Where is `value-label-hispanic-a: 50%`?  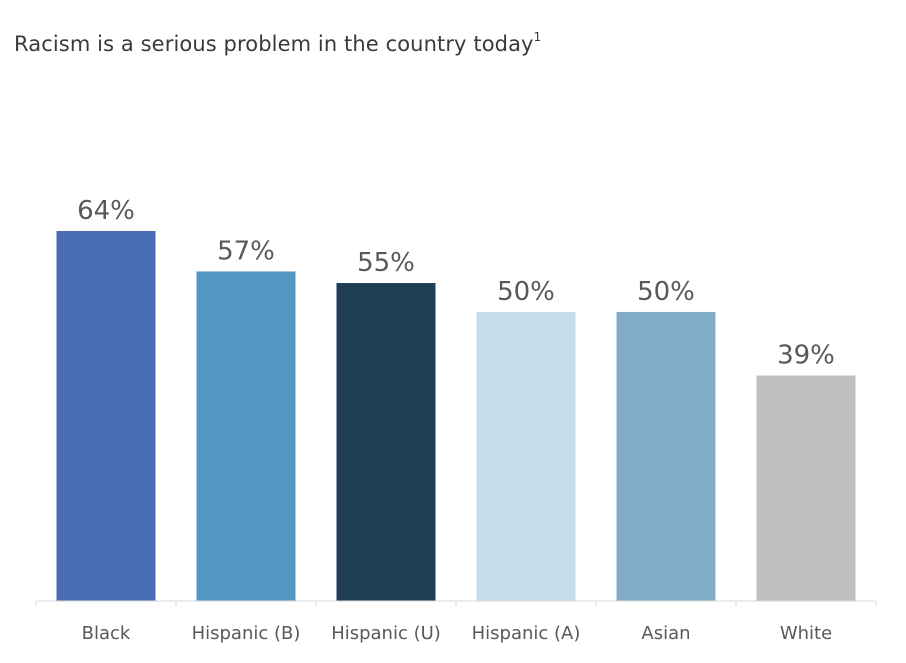 value-label-hispanic-a: 50% is located at coordinates (526, 292).